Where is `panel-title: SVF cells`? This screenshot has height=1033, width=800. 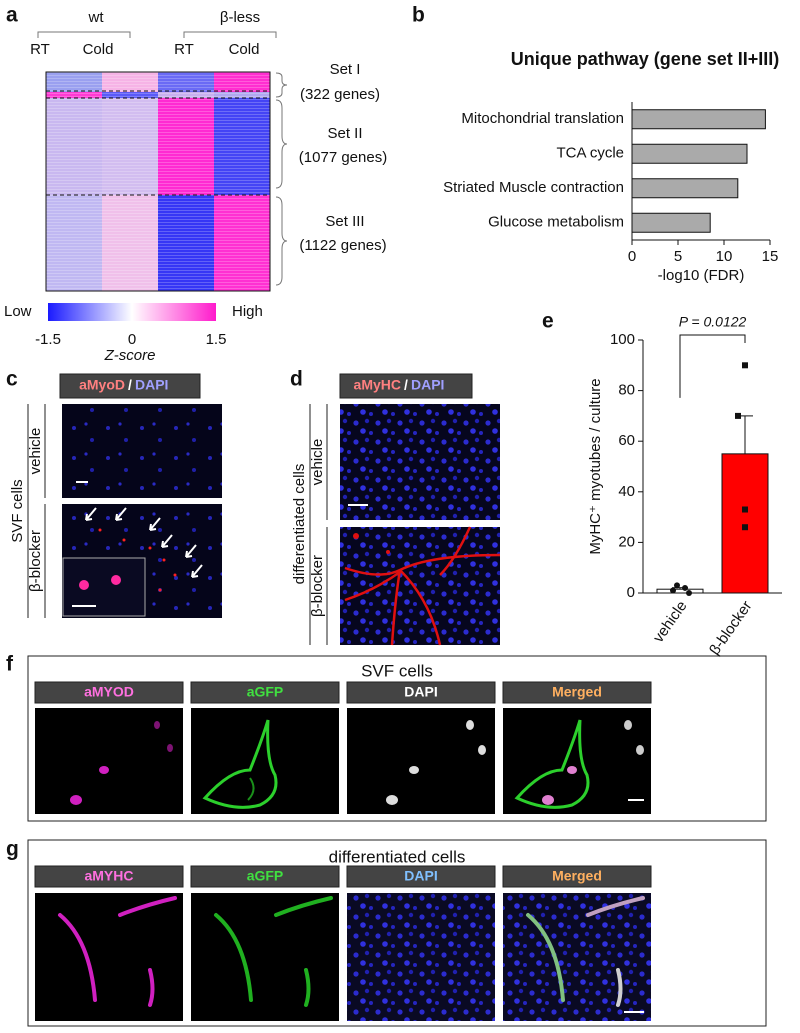 panel-title: SVF cells is located at coordinates (397, 670).